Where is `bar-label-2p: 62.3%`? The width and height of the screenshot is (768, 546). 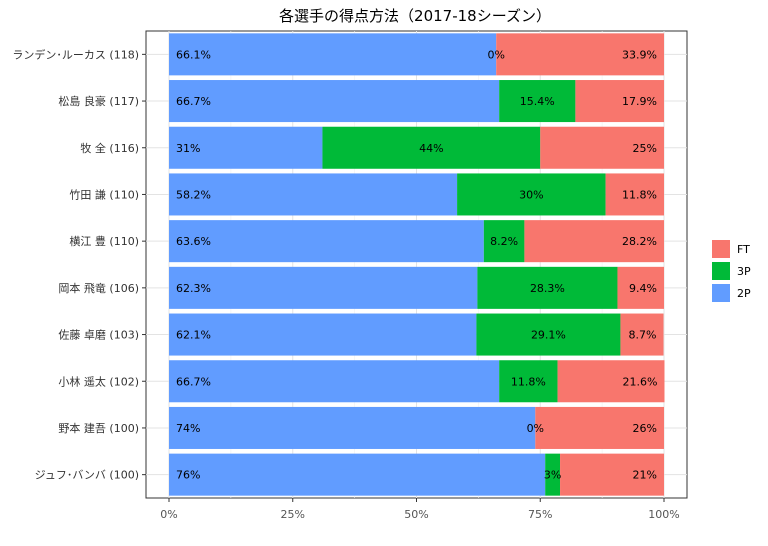 bar-label-2p: 62.3% is located at coordinates (193, 288).